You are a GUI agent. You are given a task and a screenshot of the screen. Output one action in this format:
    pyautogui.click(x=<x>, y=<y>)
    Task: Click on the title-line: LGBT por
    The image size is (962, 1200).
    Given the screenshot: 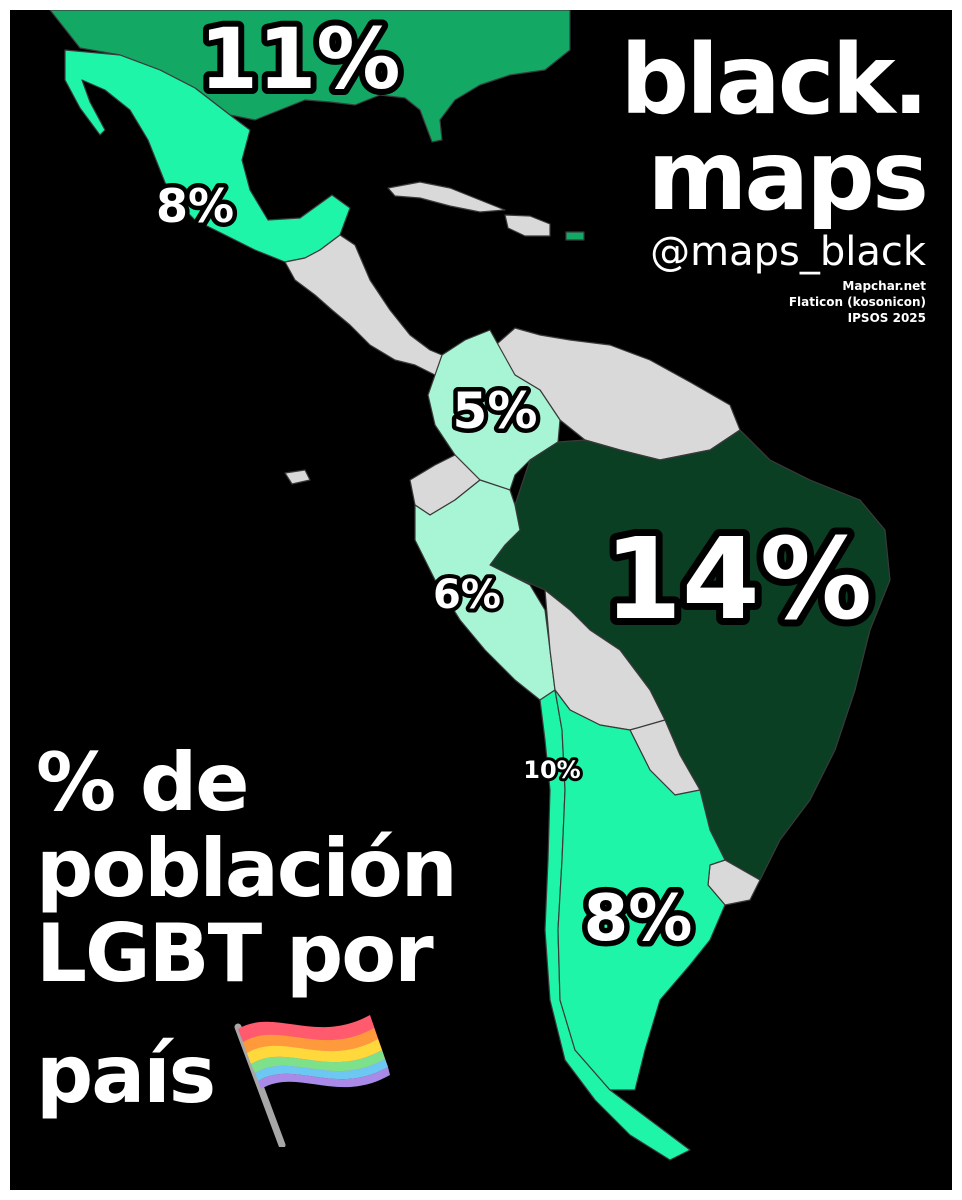 What is the action you would take?
    pyautogui.click(x=235, y=954)
    